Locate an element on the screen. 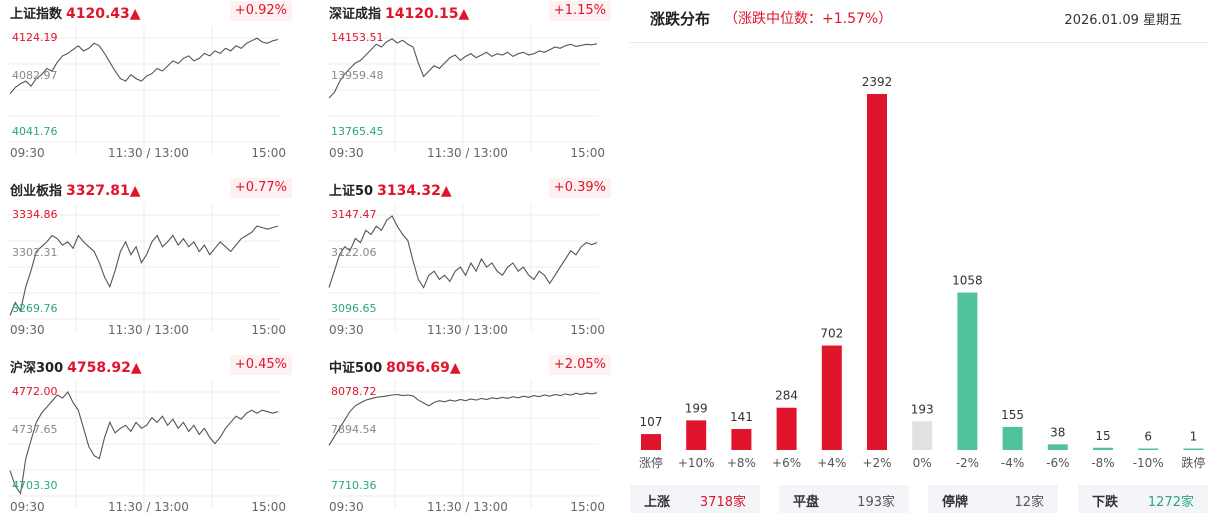 The width and height of the screenshot is (1212, 515). intraday-chart: 8078.72 7894.54 7710.36 is located at coordinates (471, 444).